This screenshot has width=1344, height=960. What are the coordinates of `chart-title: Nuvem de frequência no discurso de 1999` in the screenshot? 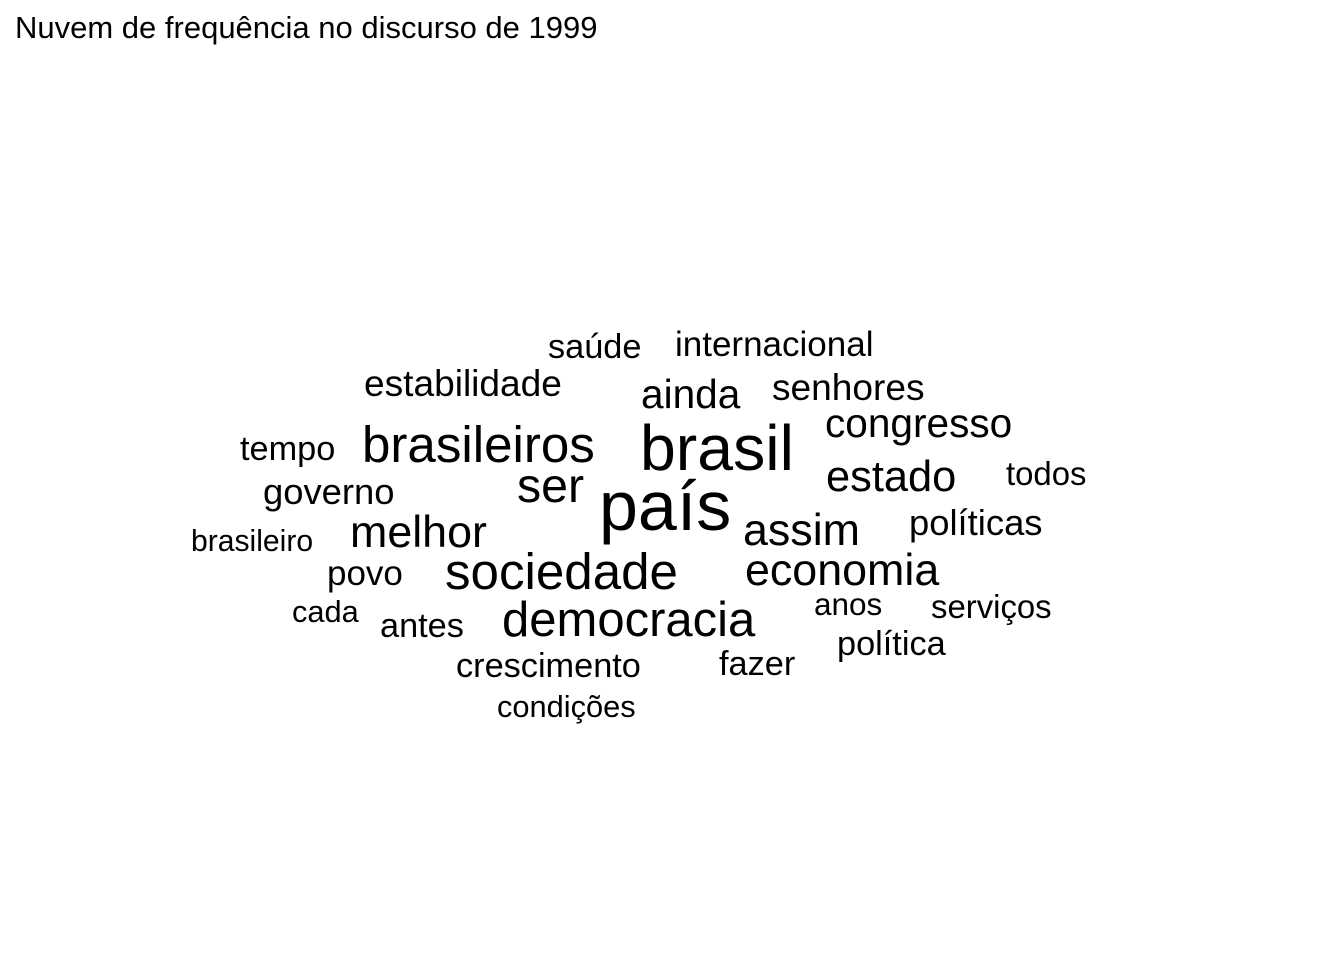 It's located at (306, 27).